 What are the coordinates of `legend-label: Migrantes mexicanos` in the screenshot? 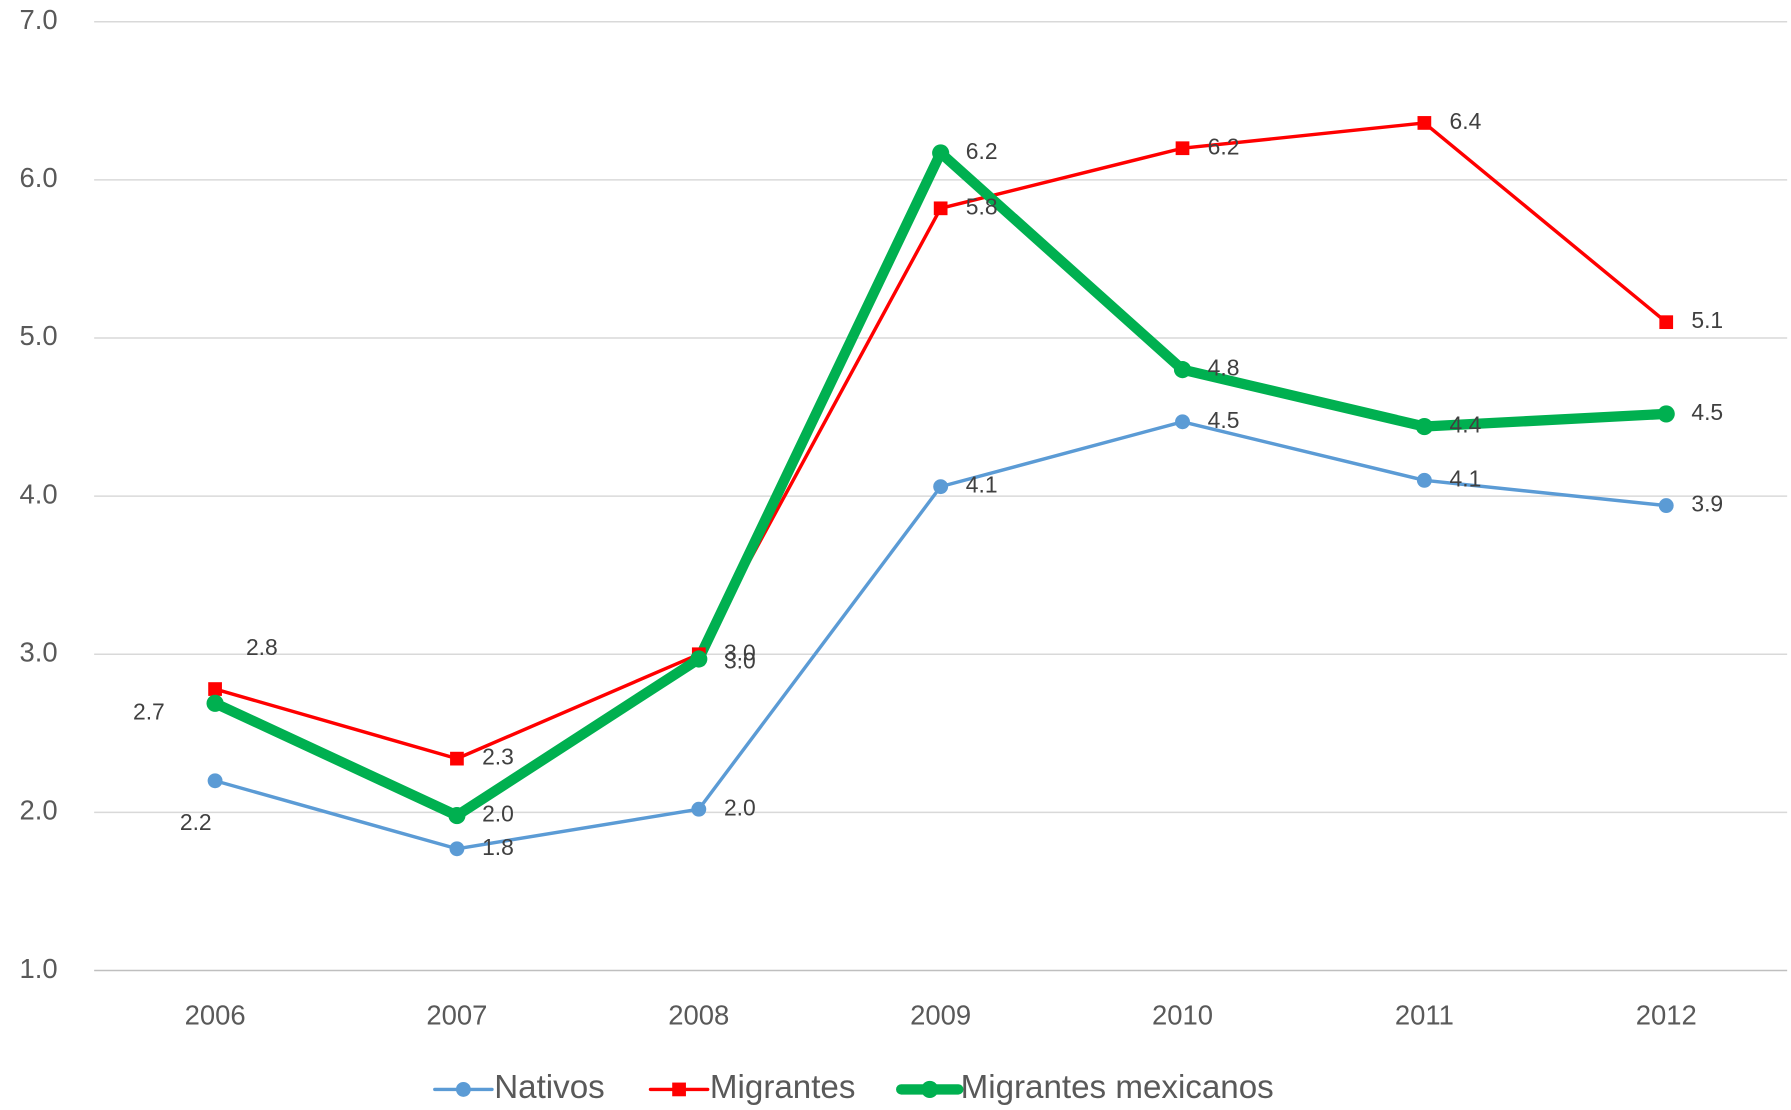 It's located at (1117, 1087).